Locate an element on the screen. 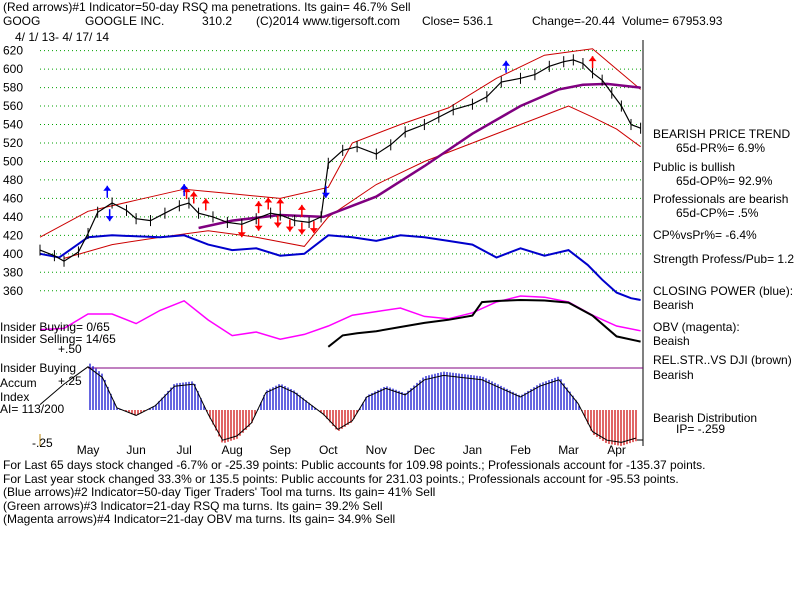 This screenshot has height=600, width=800. index-label: Index is located at coordinates (15, 397).